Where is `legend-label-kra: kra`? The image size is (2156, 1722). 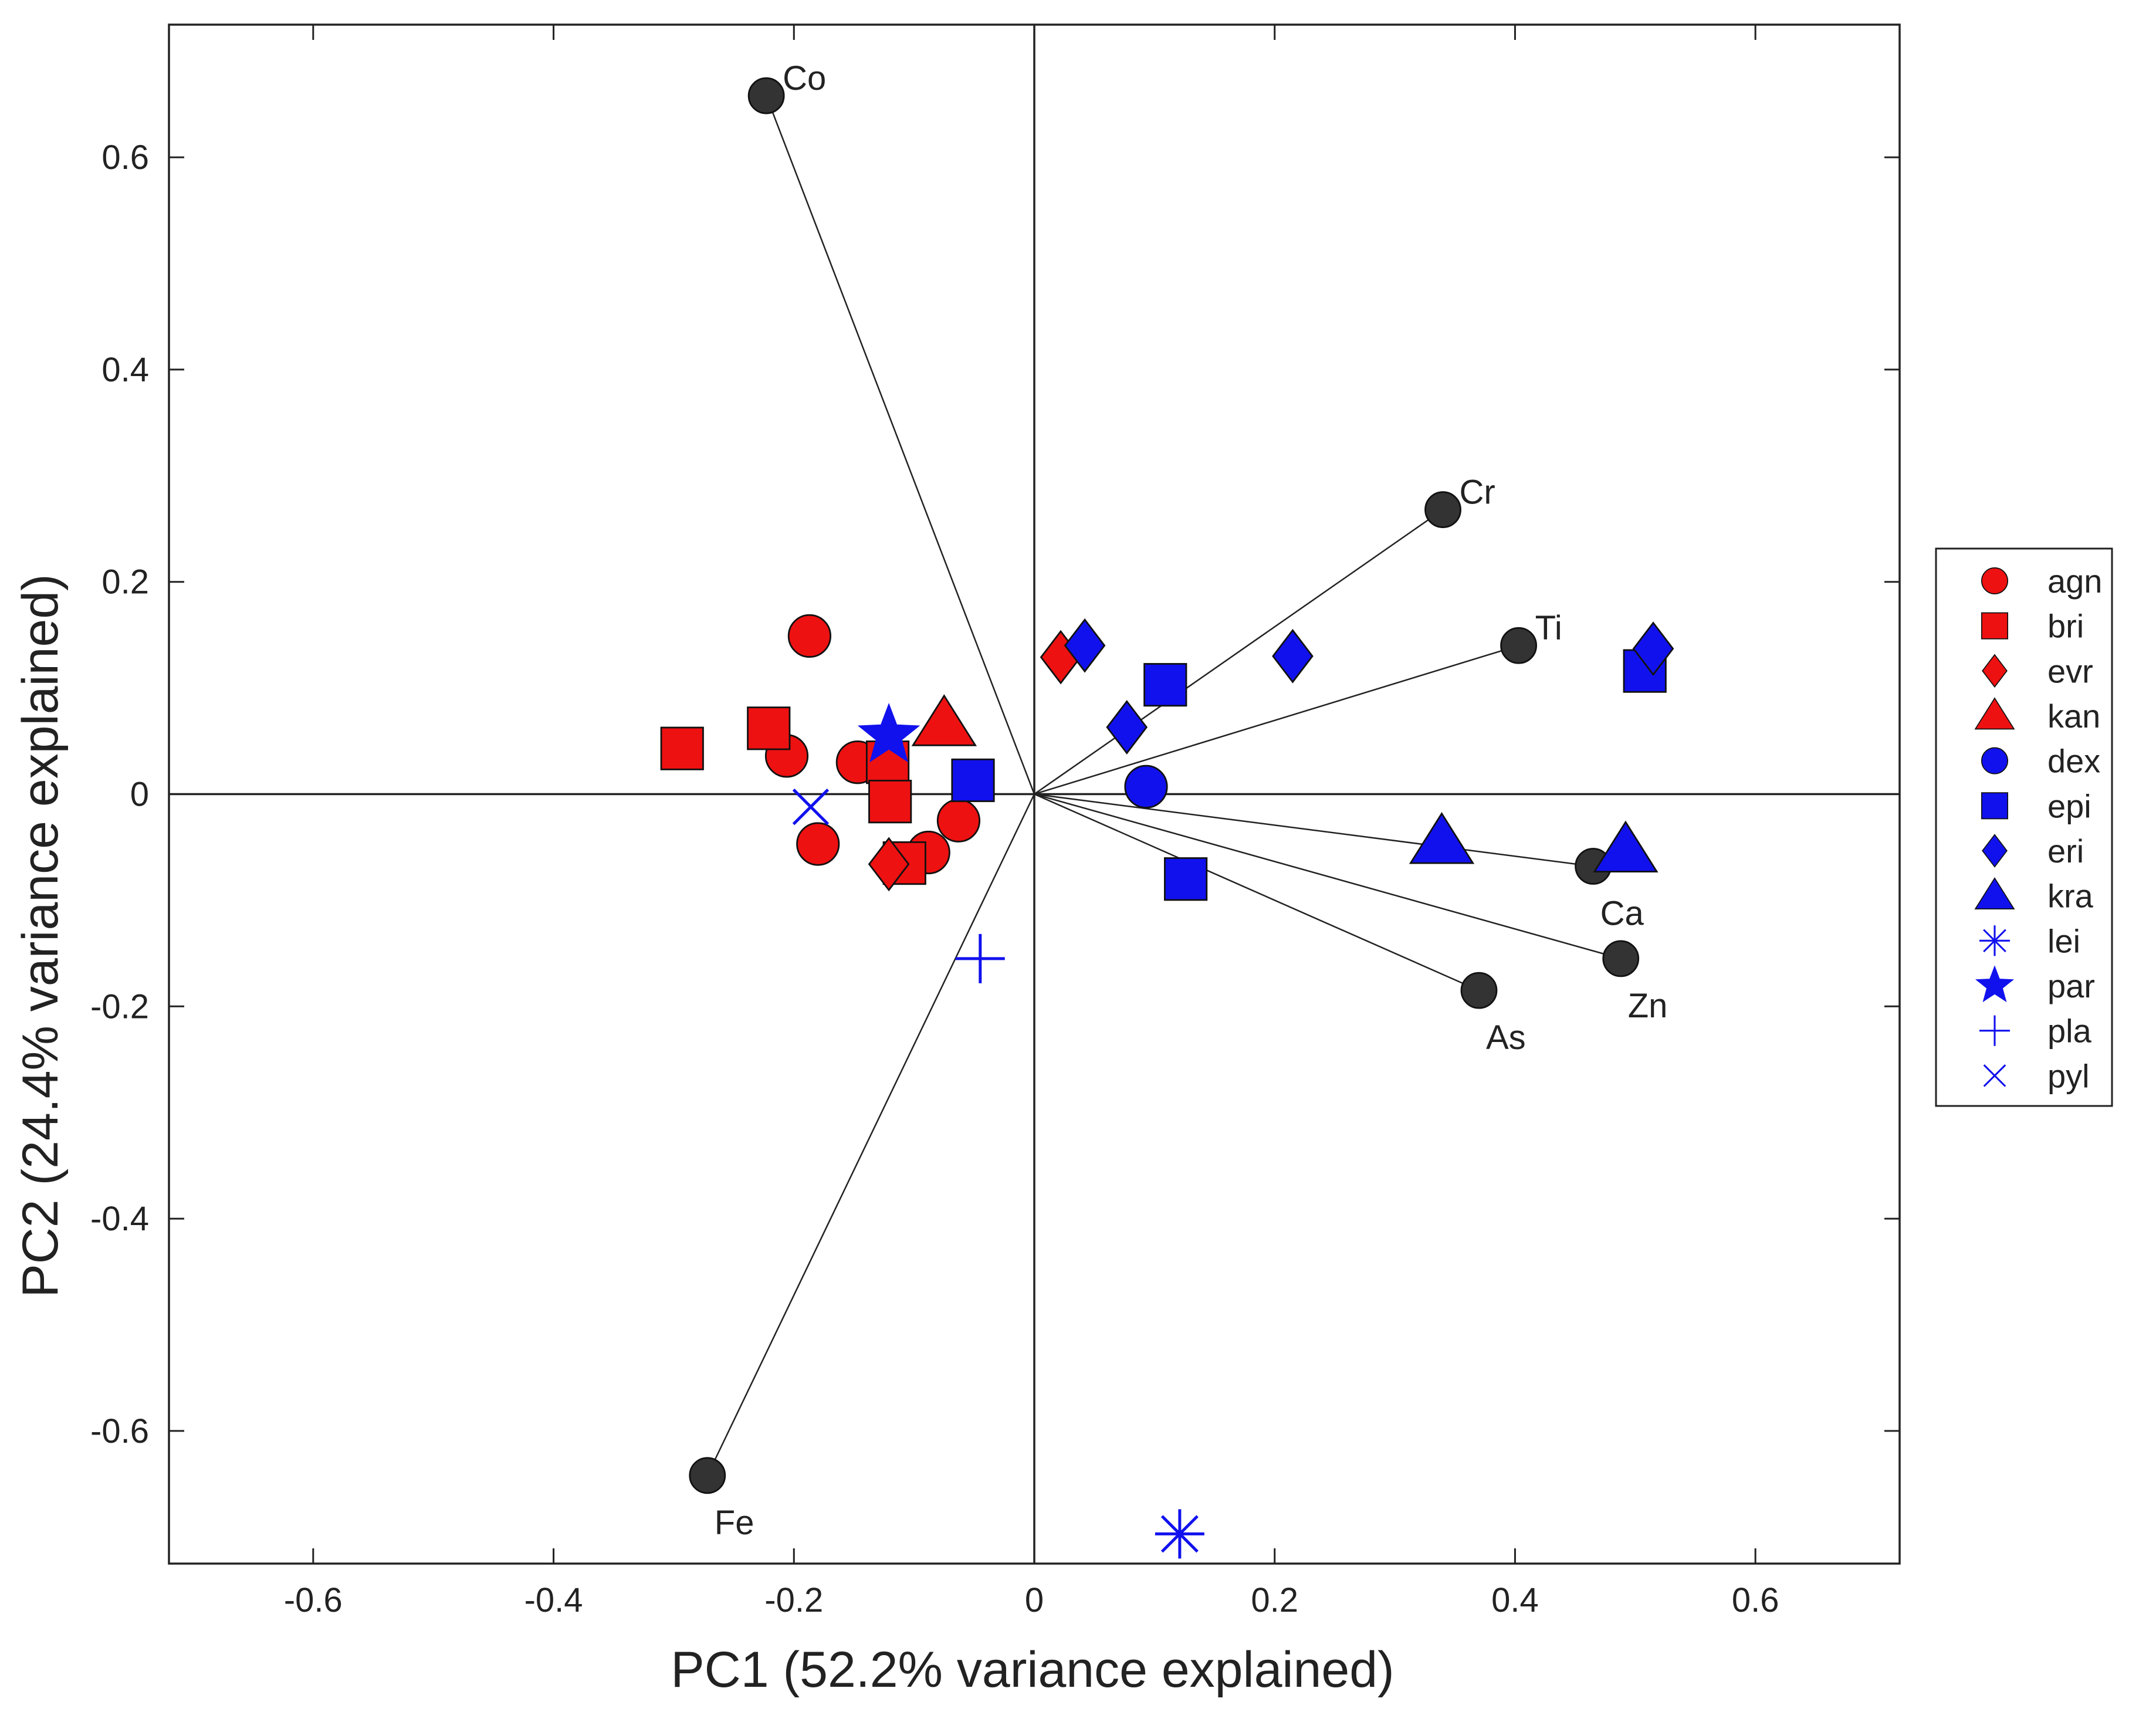 legend-label-kra: kra is located at coordinates (2070, 897).